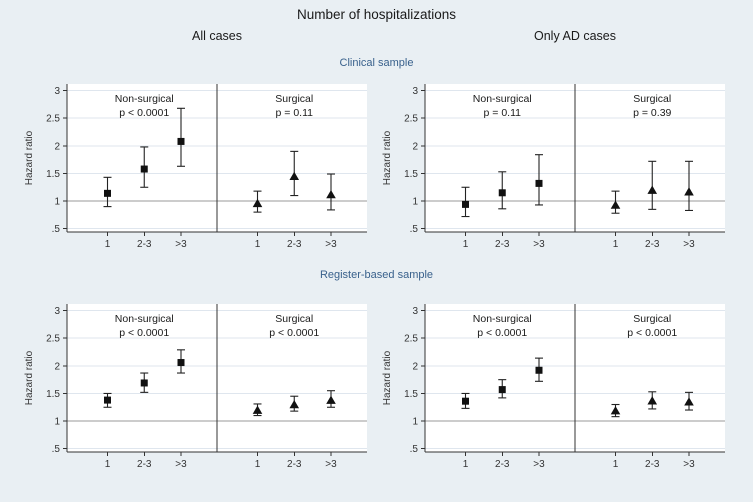 The width and height of the screenshot is (753, 502). I want to click on figure-title: Number of hospitalizations, so click(376, 14).